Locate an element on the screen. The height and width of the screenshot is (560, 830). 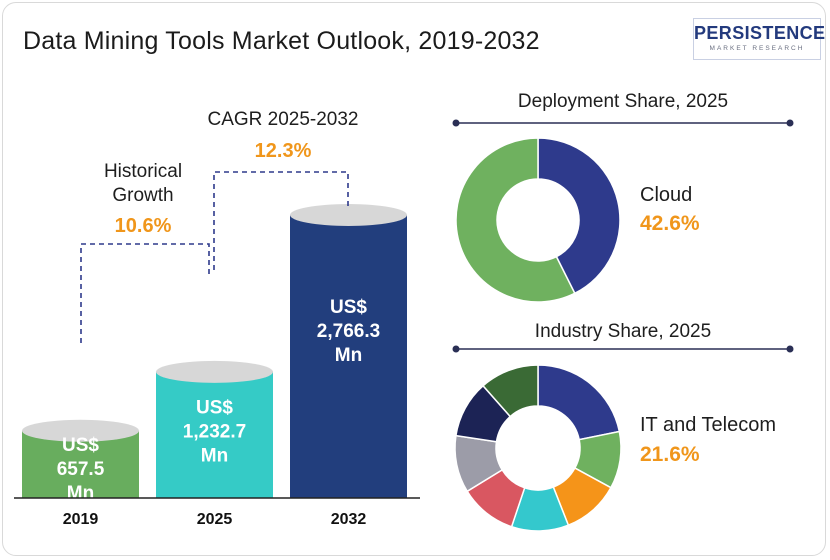
logo-brand: PERSISTENCE is located at coordinates (760, 33).